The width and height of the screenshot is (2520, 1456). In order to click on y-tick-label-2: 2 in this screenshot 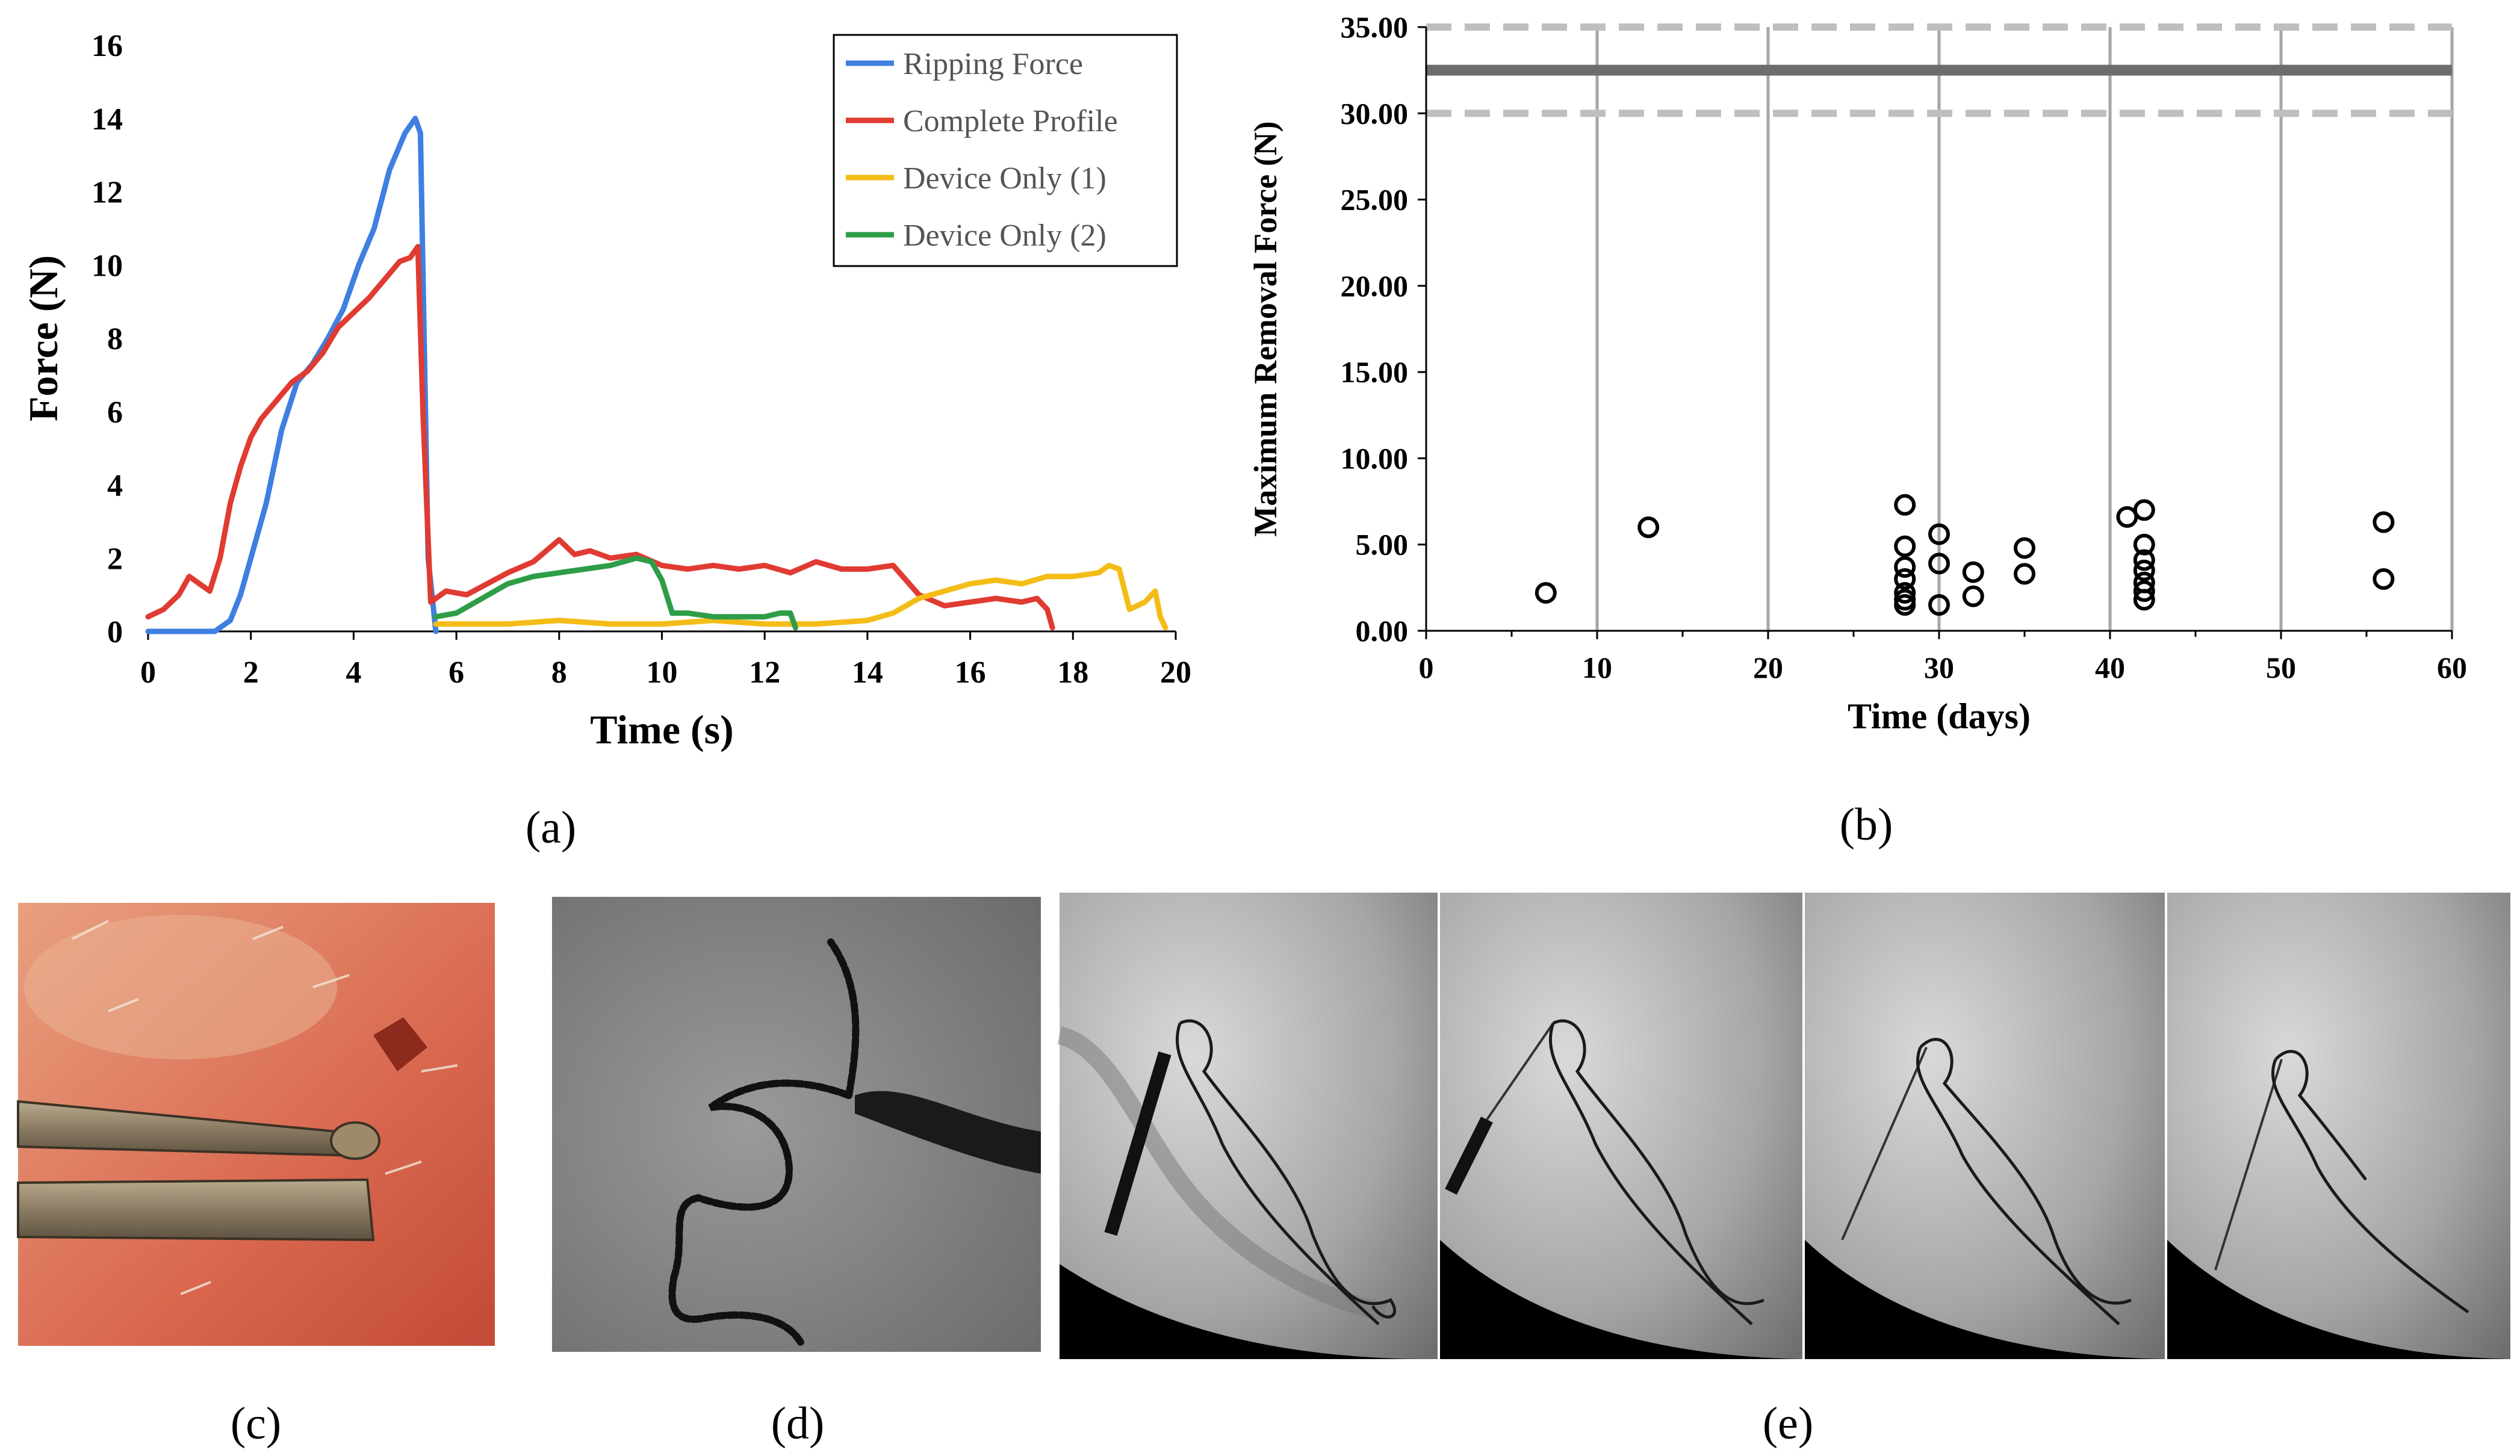, I will do `click(115, 559)`.